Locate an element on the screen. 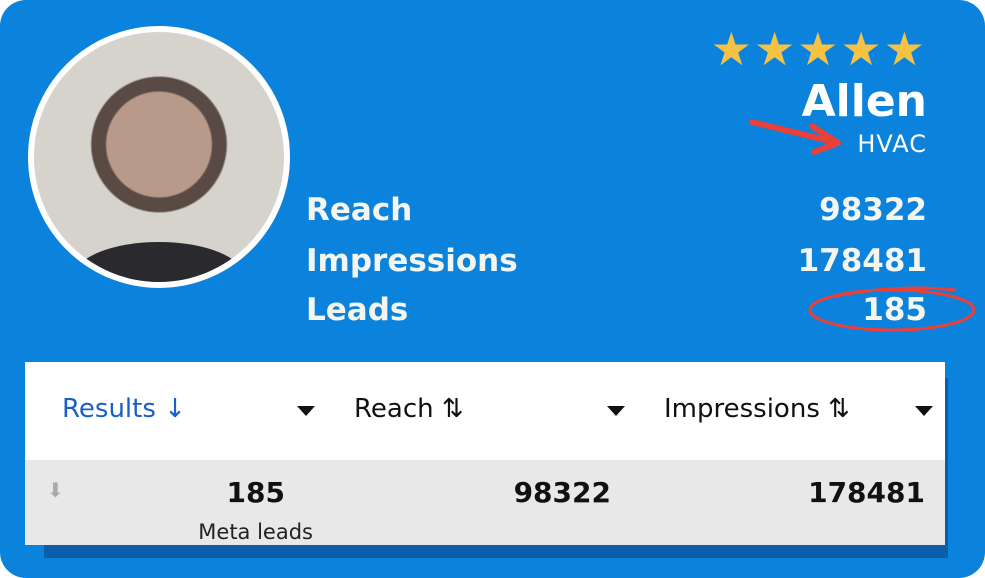  stat-value-reach: 98322 is located at coordinates (873, 210).